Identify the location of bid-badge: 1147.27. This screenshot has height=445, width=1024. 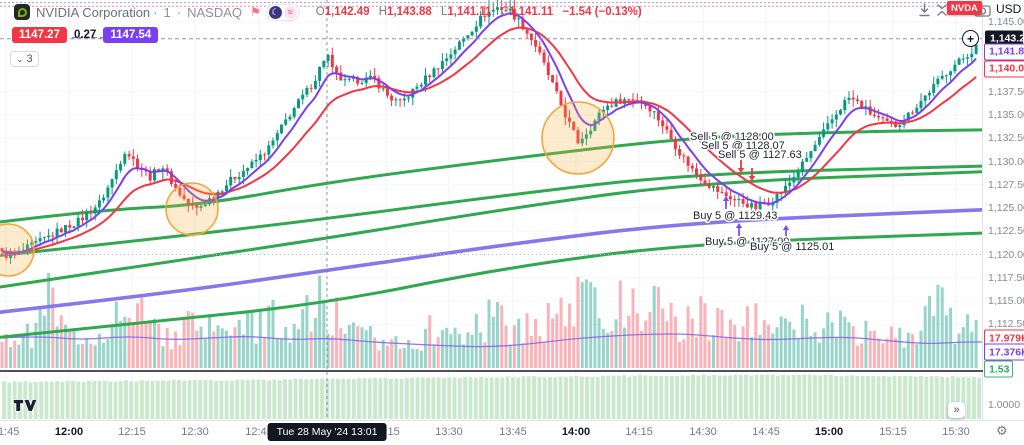
(39, 35).